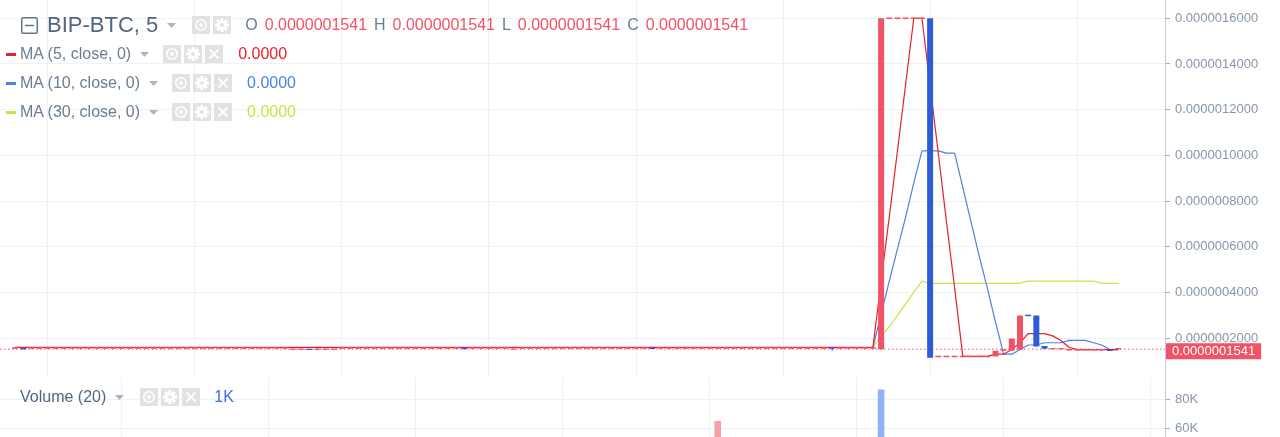 This screenshot has height=437, width=1280. Describe the element at coordinates (1187, 399) in the screenshot. I see `y-tick-label: 80K` at that location.